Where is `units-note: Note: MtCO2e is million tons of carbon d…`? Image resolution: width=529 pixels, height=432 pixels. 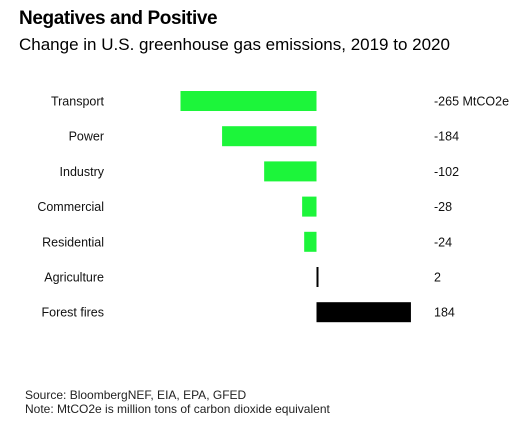
units-note: Note: MtCO2e is million tons of carbon d… is located at coordinates (177, 409).